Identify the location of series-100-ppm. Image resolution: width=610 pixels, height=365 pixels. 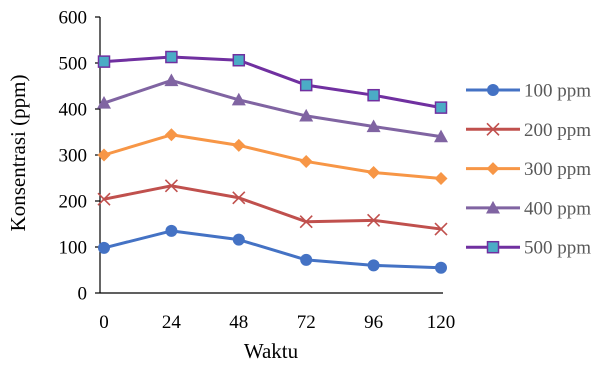
(272, 249).